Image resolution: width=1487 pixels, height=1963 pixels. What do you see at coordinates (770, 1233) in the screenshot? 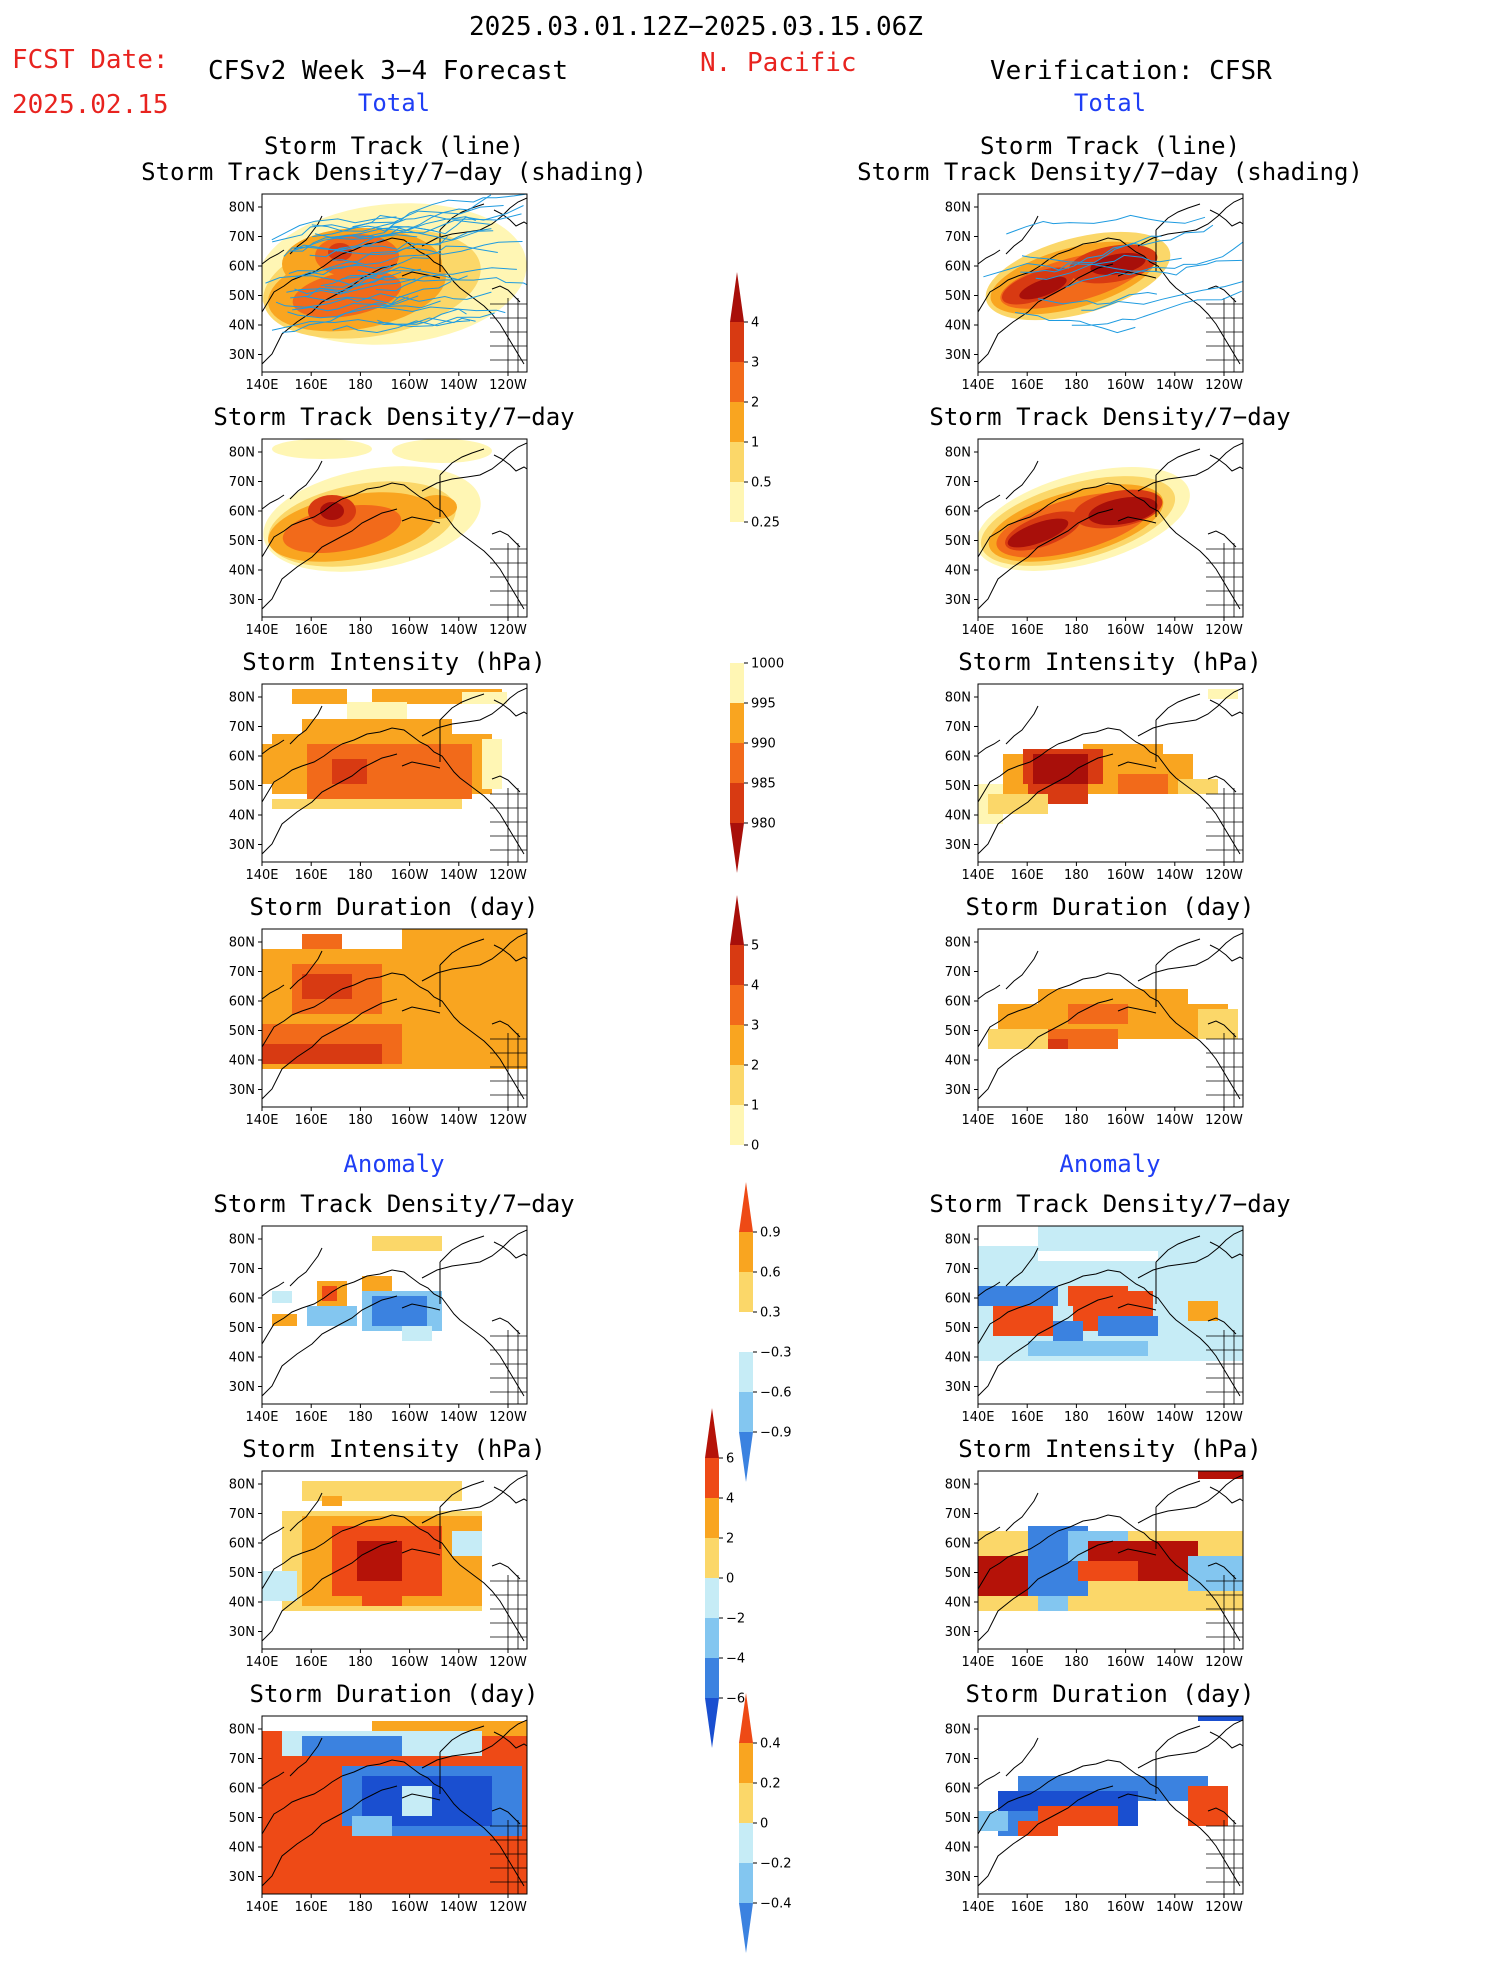
I see `colorbar-tick-label: 0.9` at bounding box center [770, 1233].